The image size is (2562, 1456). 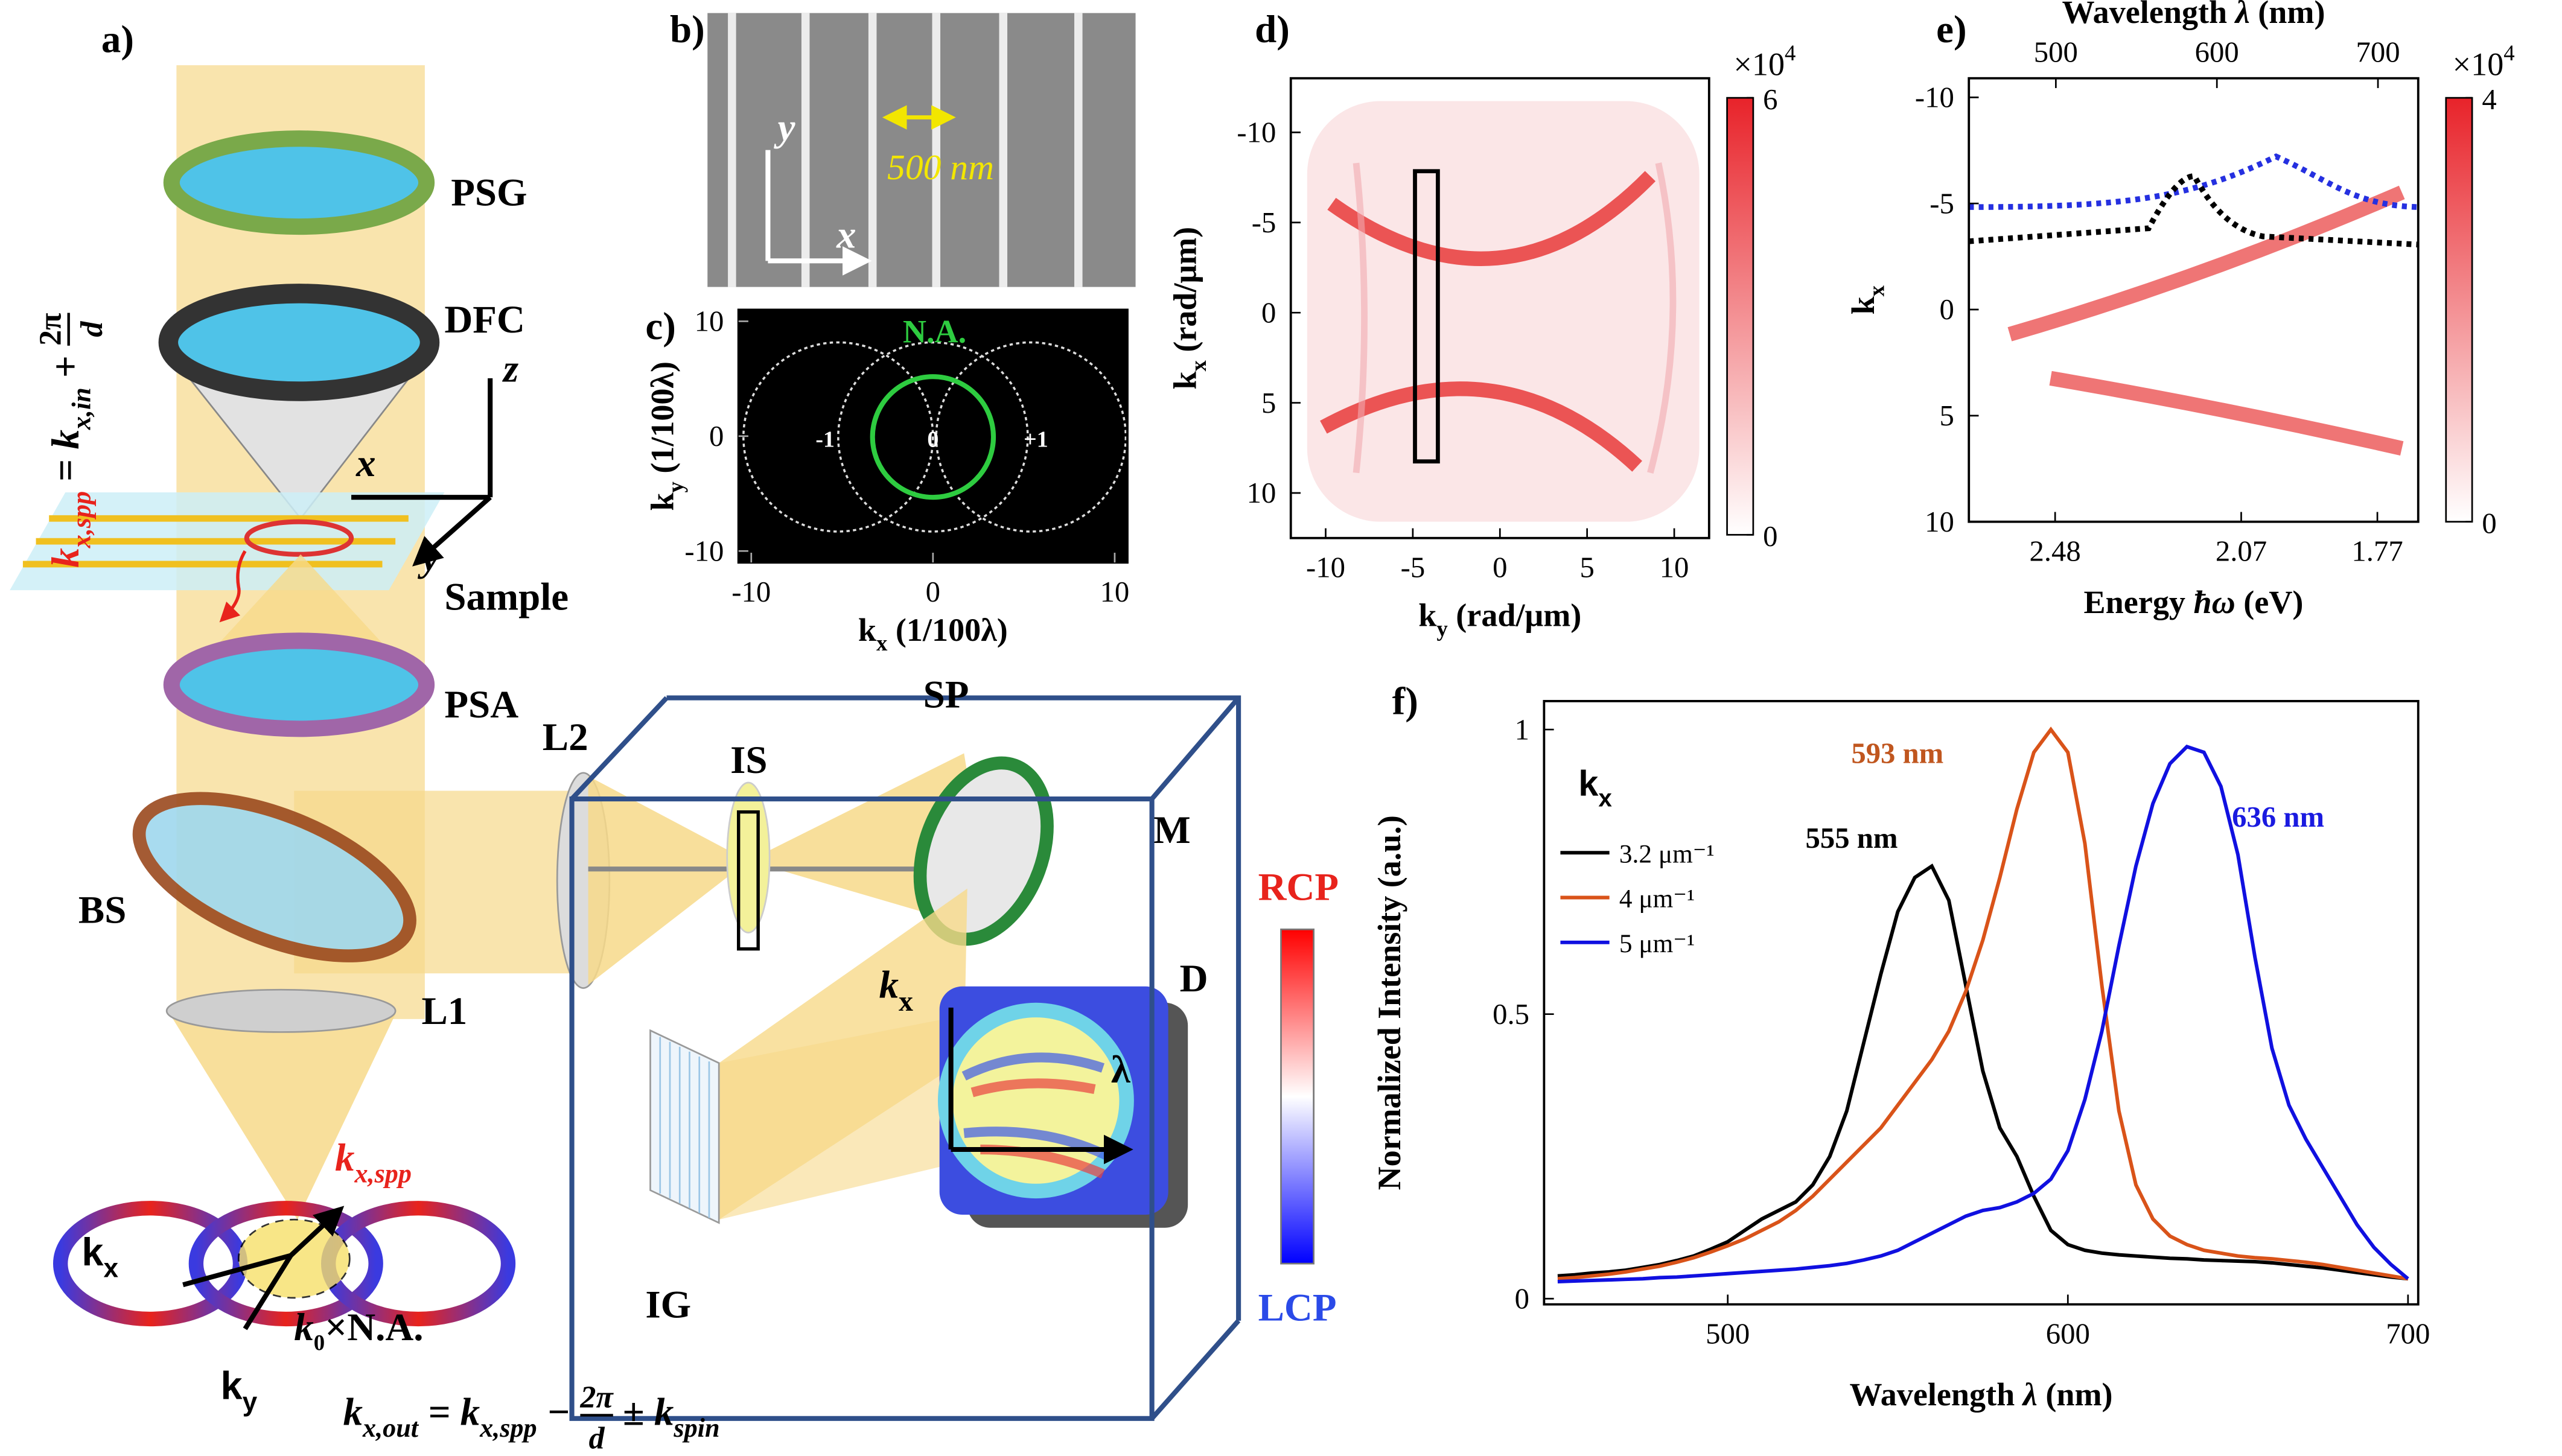 What do you see at coordinates (1297, 1096) in the screenshot?
I see `polarization-colorbar` at bounding box center [1297, 1096].